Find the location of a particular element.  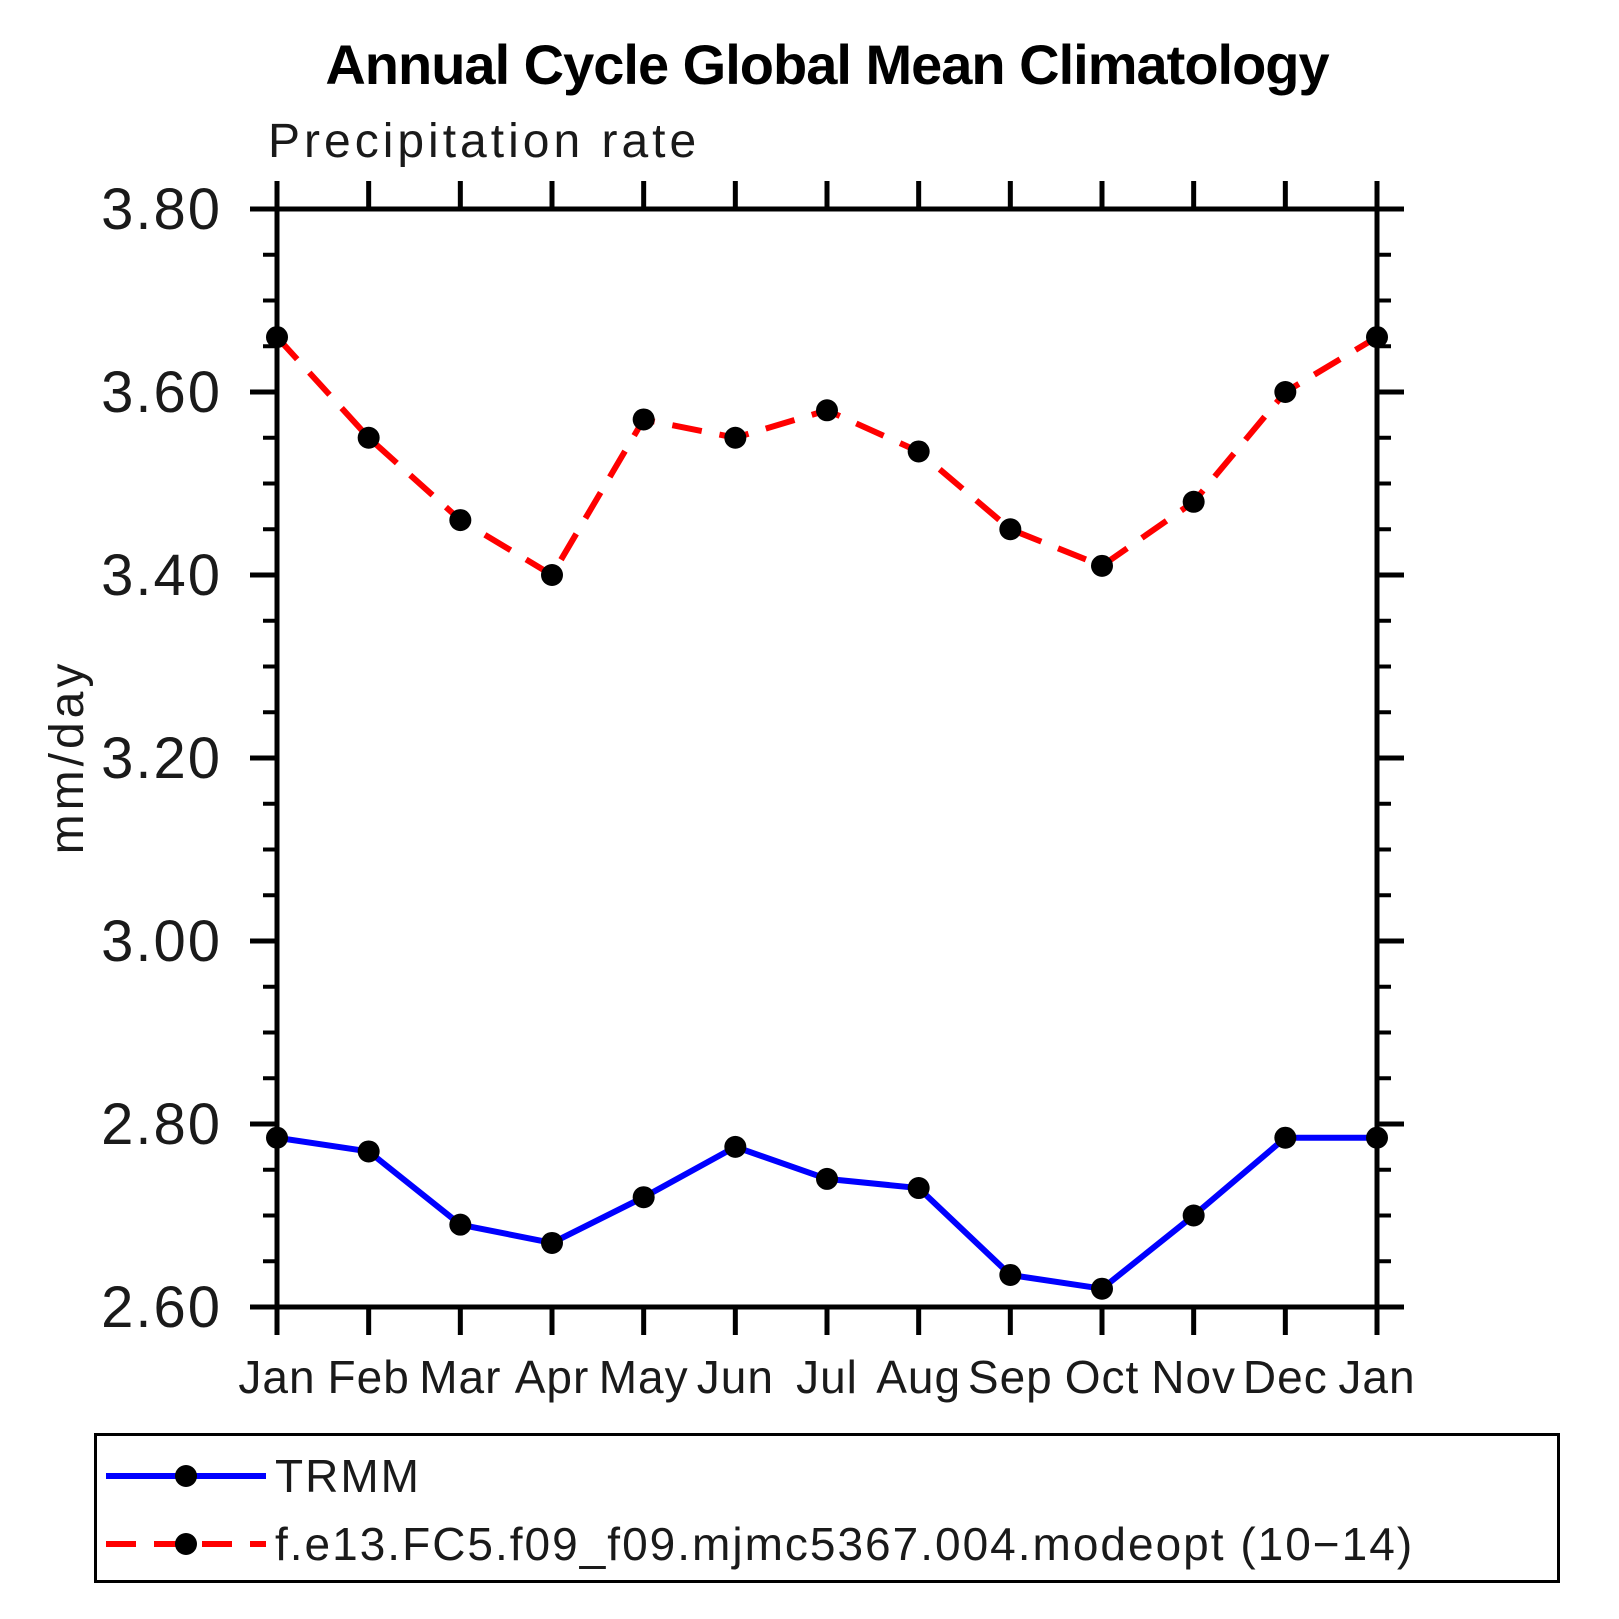

data-point-may-model is located at coordinates (643, 419).